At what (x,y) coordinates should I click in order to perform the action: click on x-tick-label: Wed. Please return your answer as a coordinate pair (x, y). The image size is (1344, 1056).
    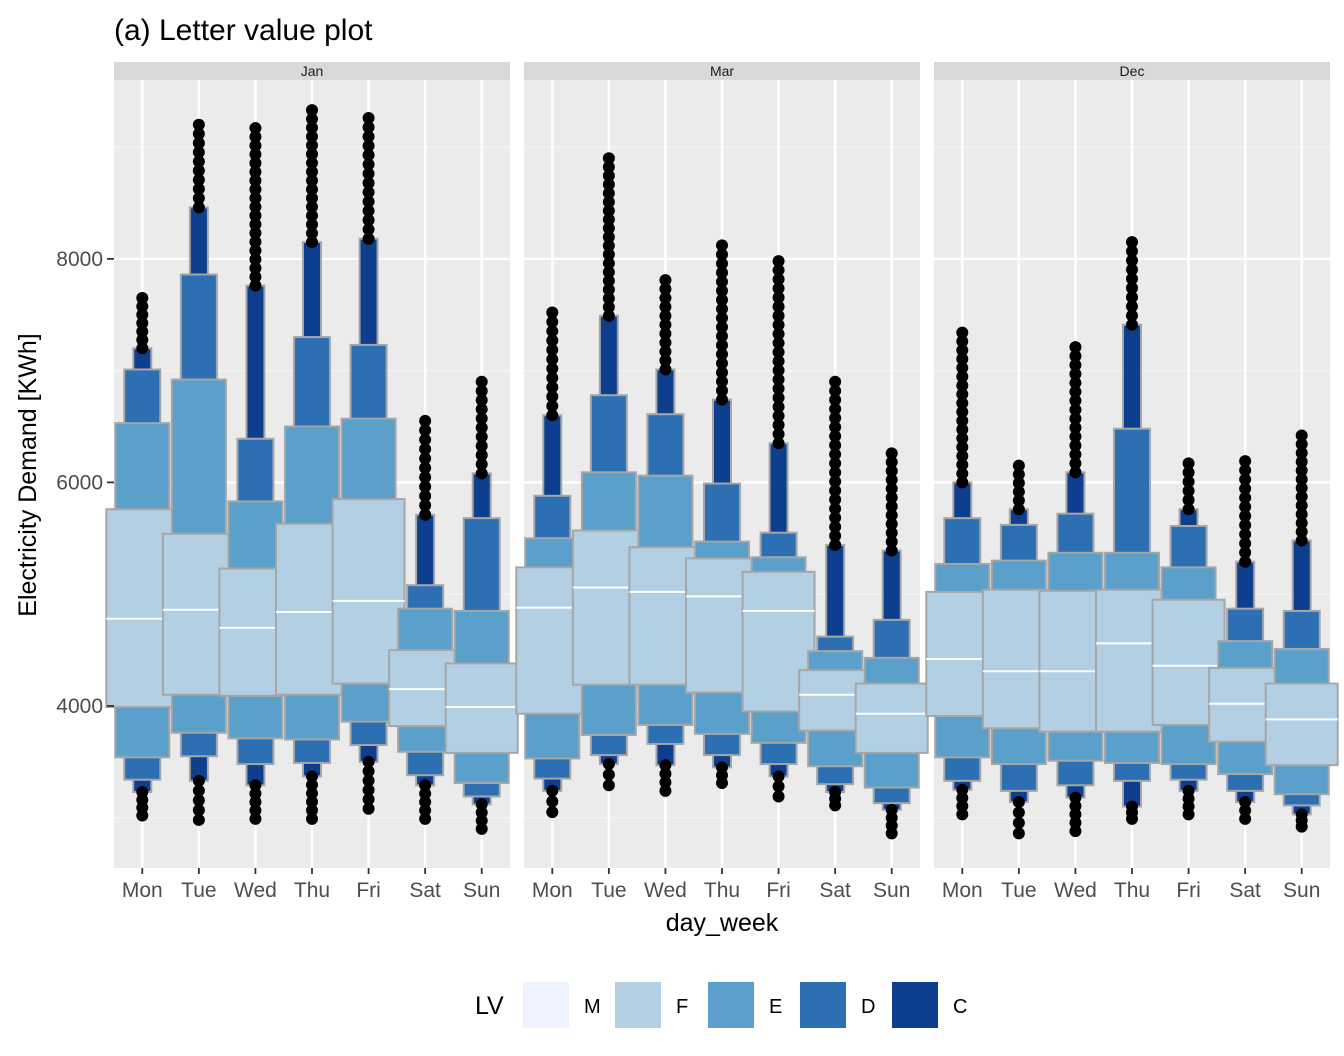
    Looking at the image, I should click on (255, 890).